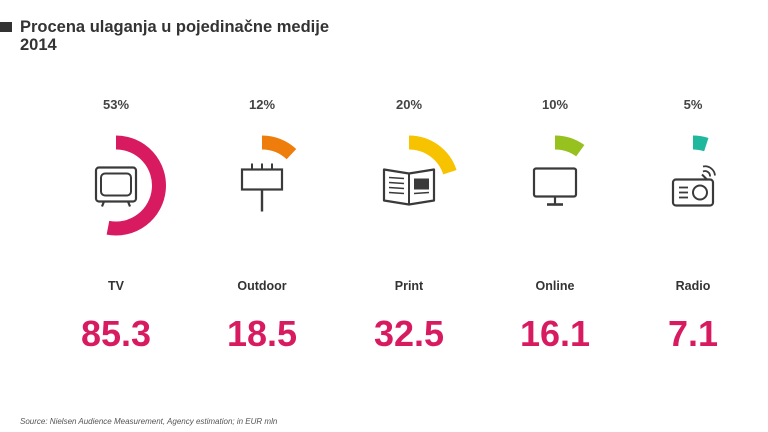  I want to click on share-arc-radio, so click(700, 143).